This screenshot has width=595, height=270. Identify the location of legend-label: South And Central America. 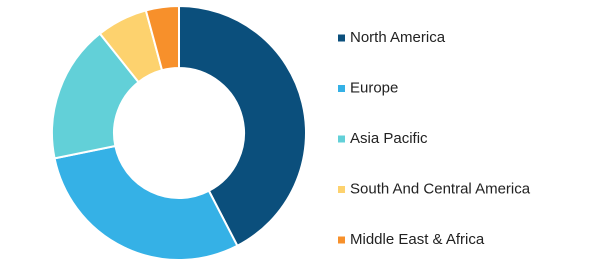
(440, 188).